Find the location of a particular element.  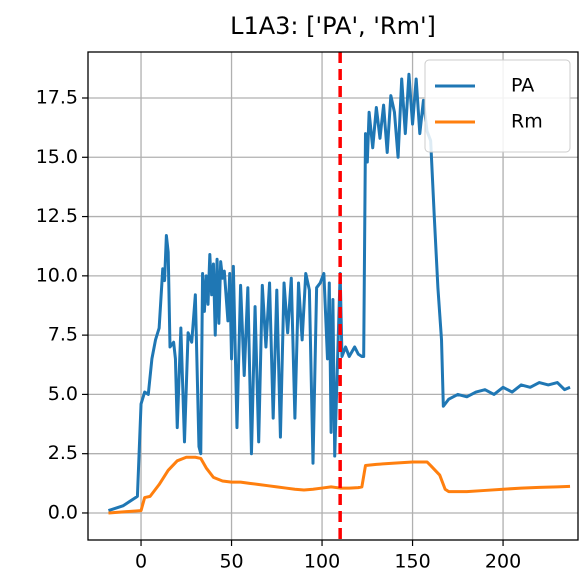

x-tick-label: 0 is located at coordinates (141, 562).